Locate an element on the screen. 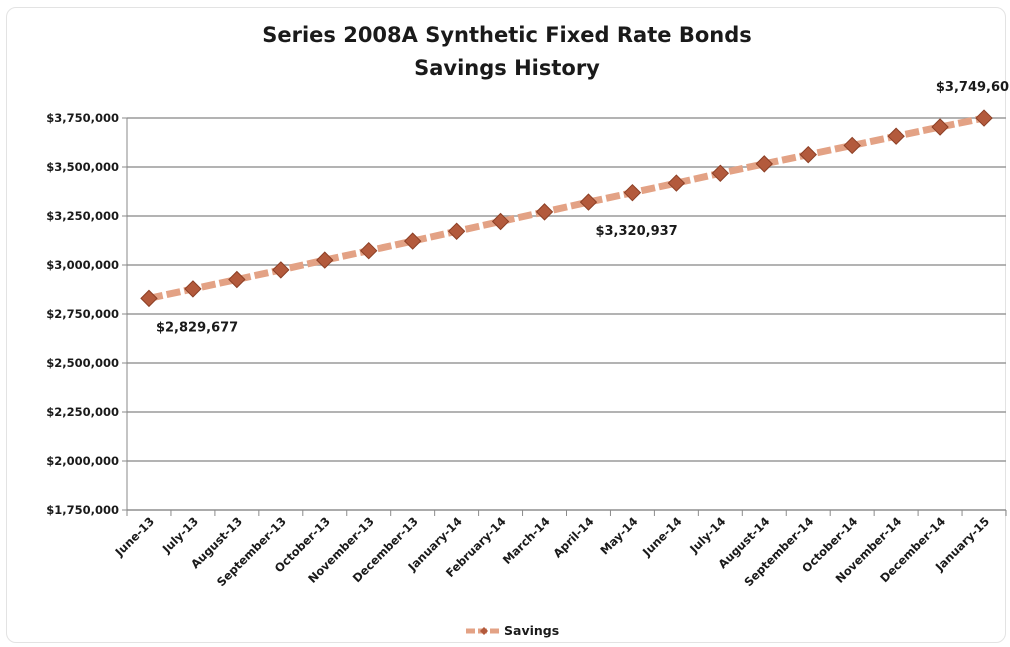 This screenshot has width=1010, height=647. y-tick-label: $3,500,000 is located at coordinates (82, 167).